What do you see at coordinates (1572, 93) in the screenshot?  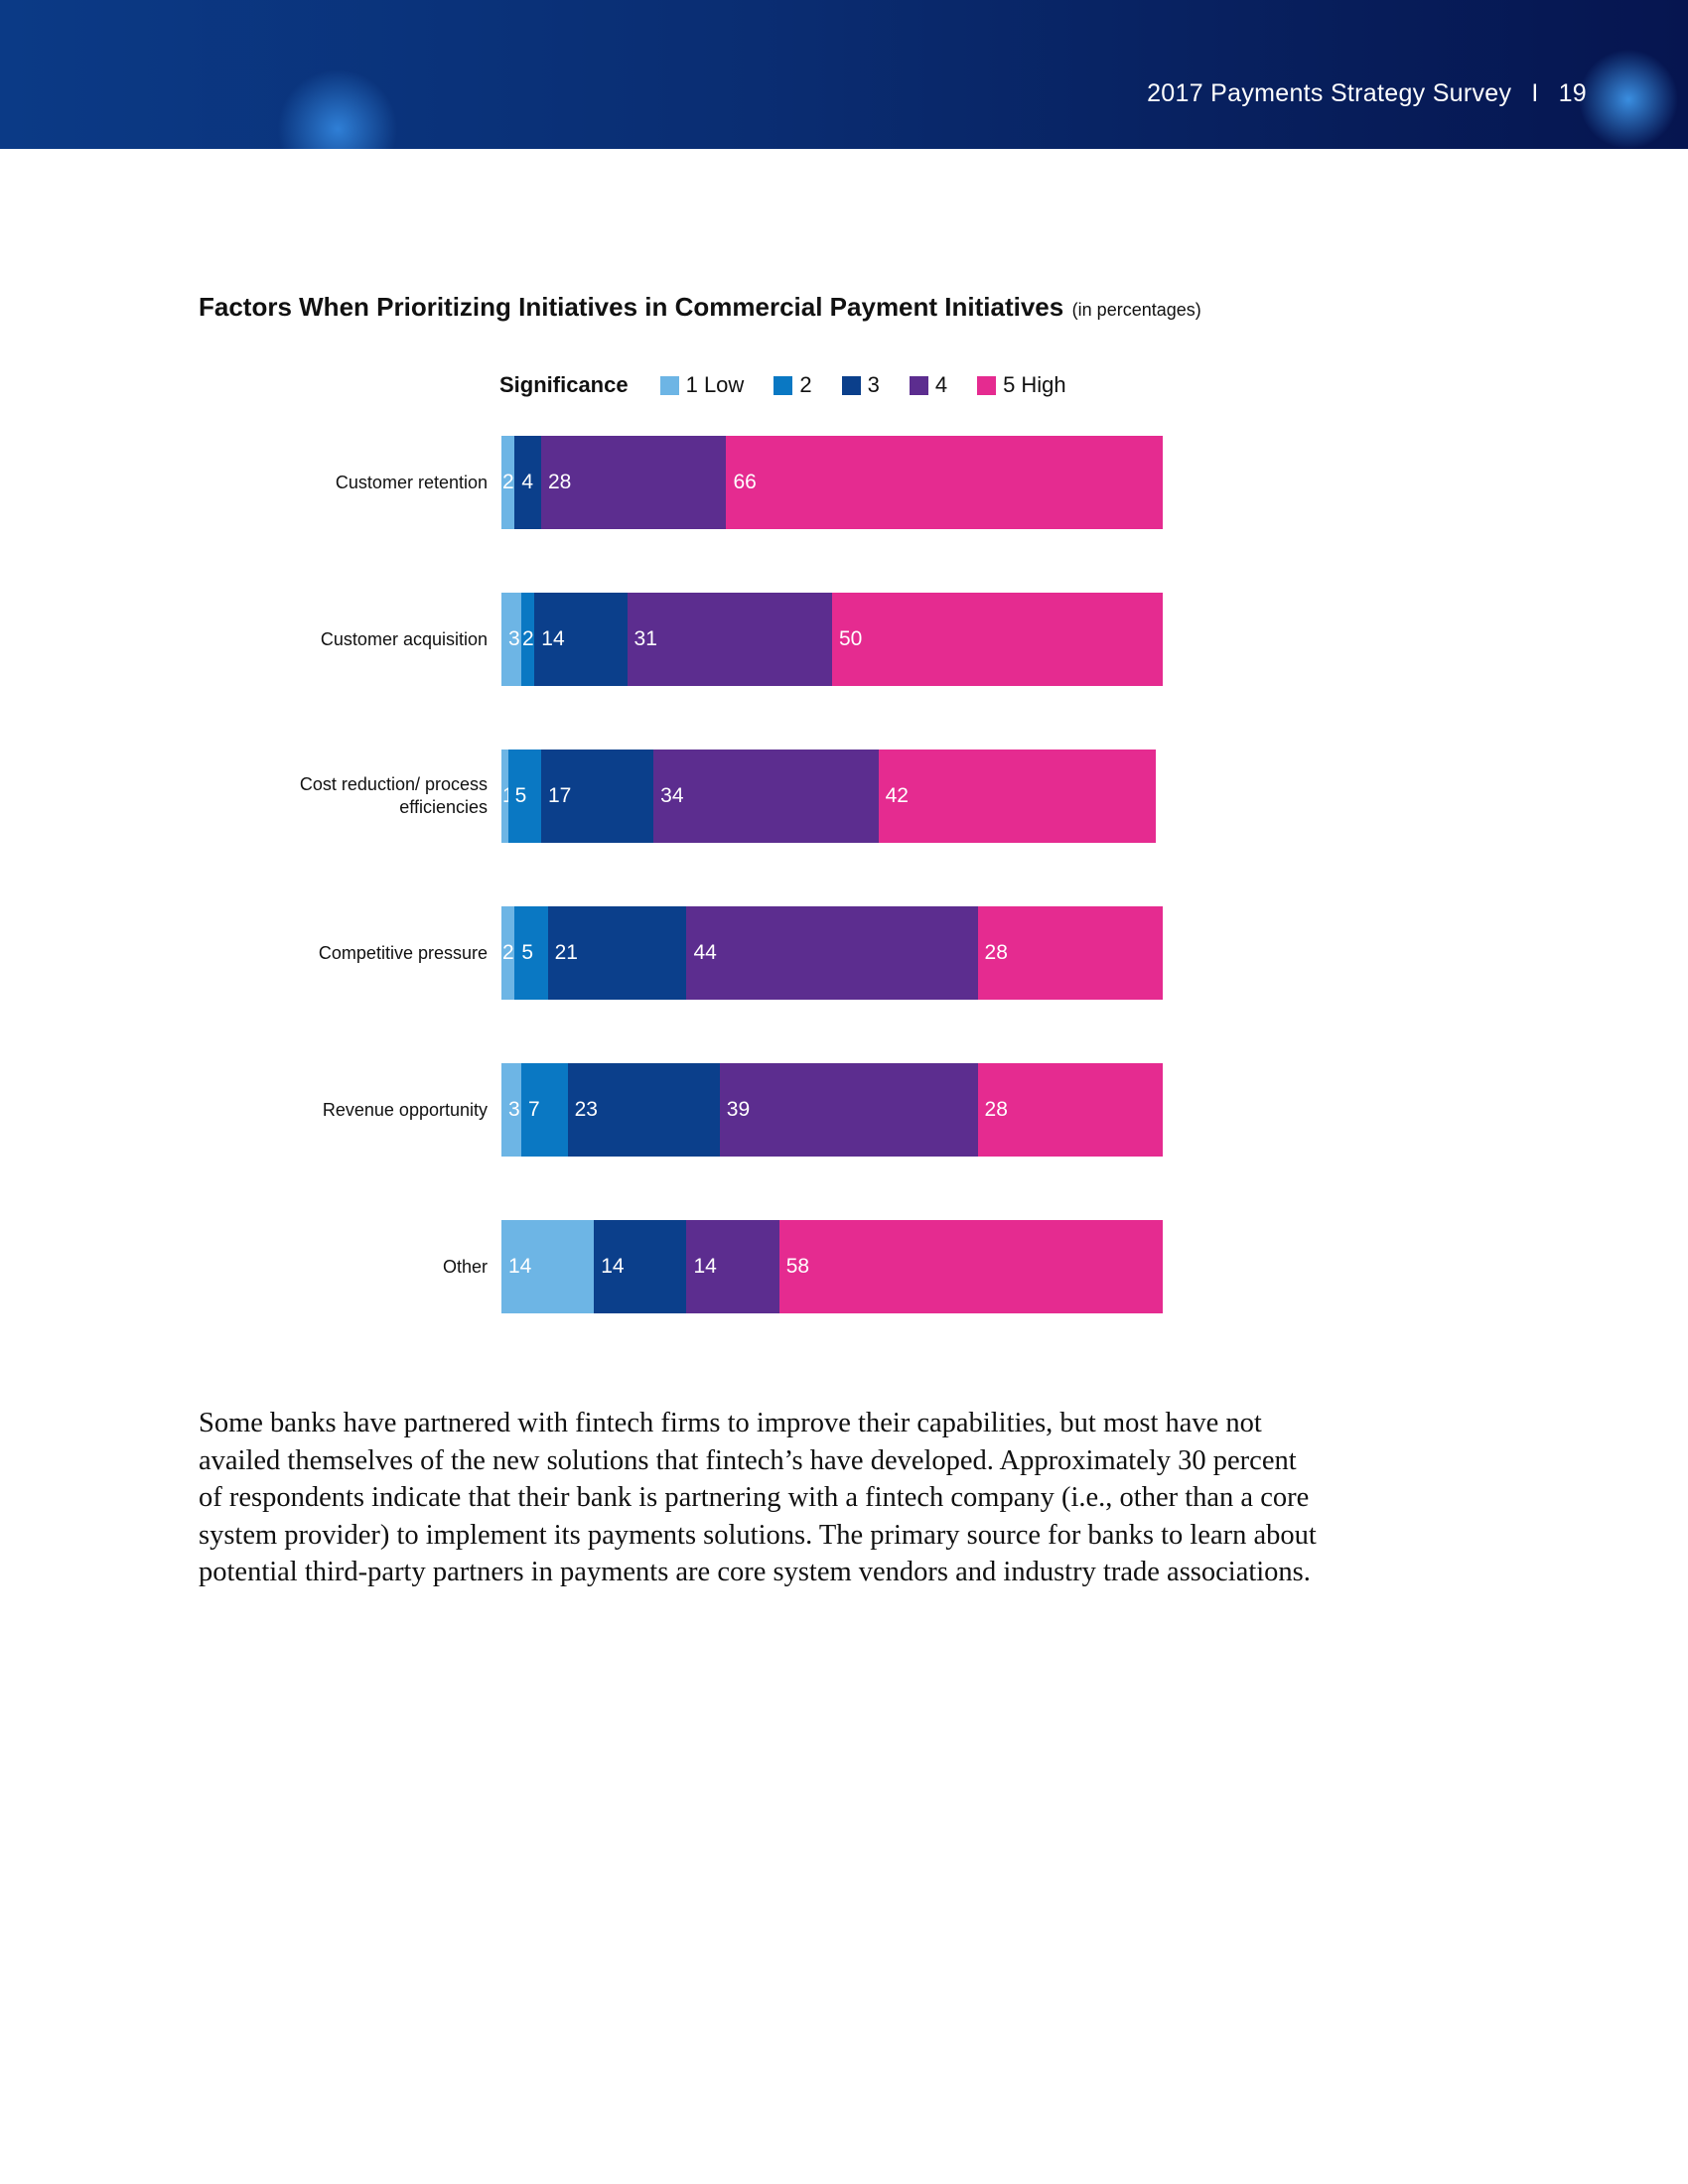 I see `page-number: 19` at bounding box center [1572, 93].